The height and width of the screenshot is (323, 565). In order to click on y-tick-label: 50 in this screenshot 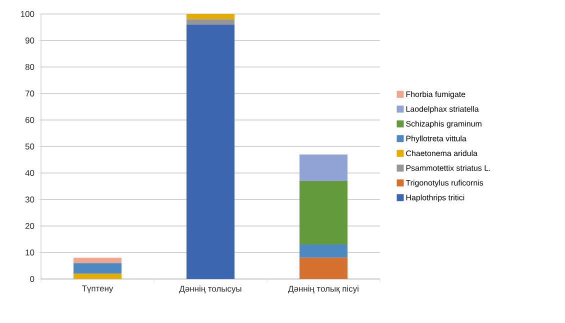, I will do `click(29, 147)`.